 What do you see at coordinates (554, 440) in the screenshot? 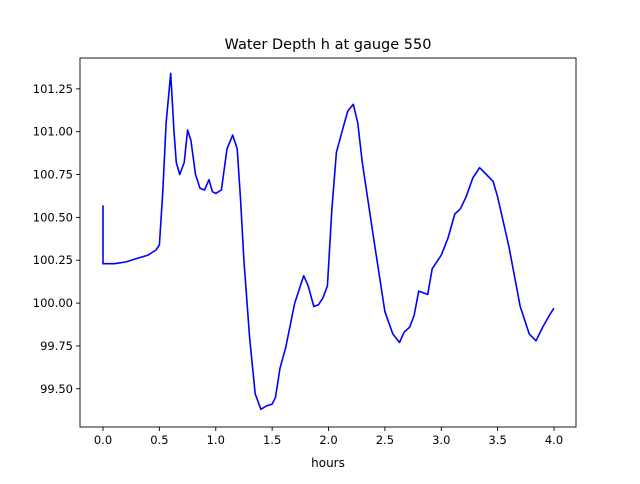
I see `x-tick-label: 4.0` at bounding box center [554, 440].